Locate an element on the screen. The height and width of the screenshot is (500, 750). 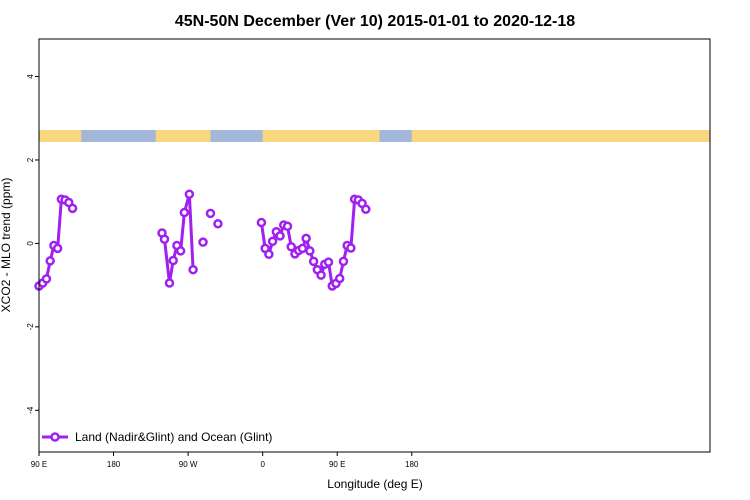
legend: Land (Nadir&Glint) and Ocean (Glint) is located at coordinates (157, 437).